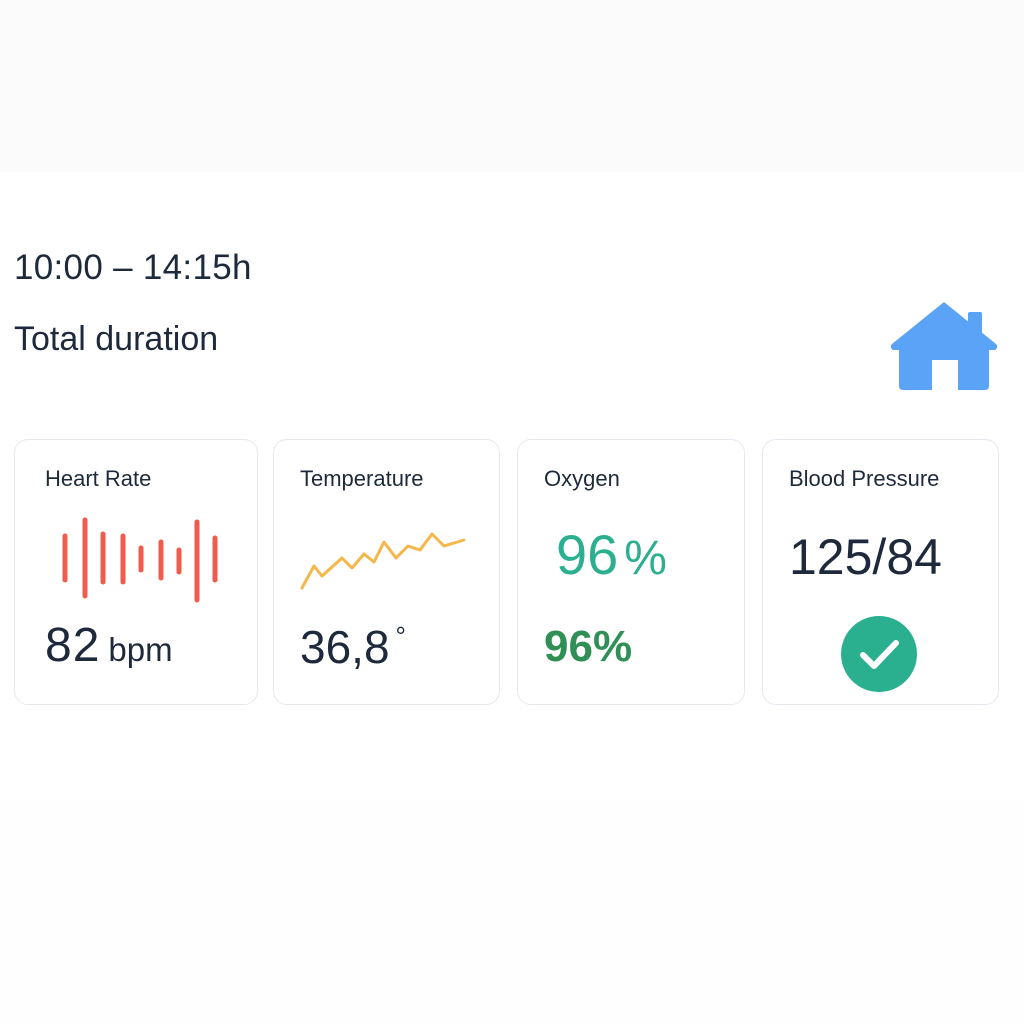 This screenshot has width=1024, height=1024. Describe the element at coordinates (133, 267) in the screenshot. I see `time-range: 10:00 – 14:15h` at that location.